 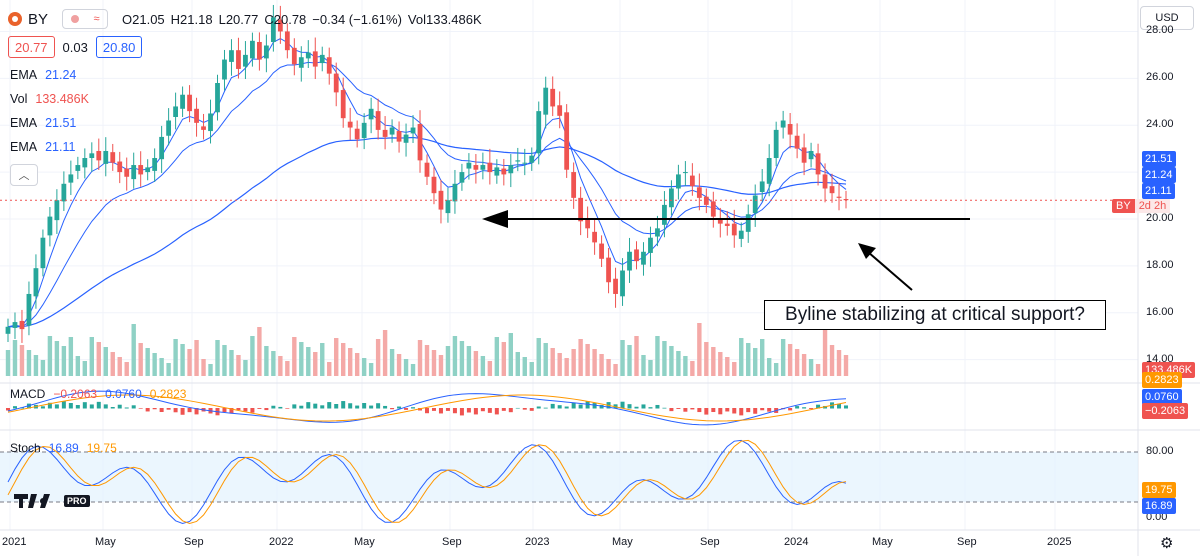 I want to click on ema1-price-tag: 21.24, so click(x=1159, y=175).